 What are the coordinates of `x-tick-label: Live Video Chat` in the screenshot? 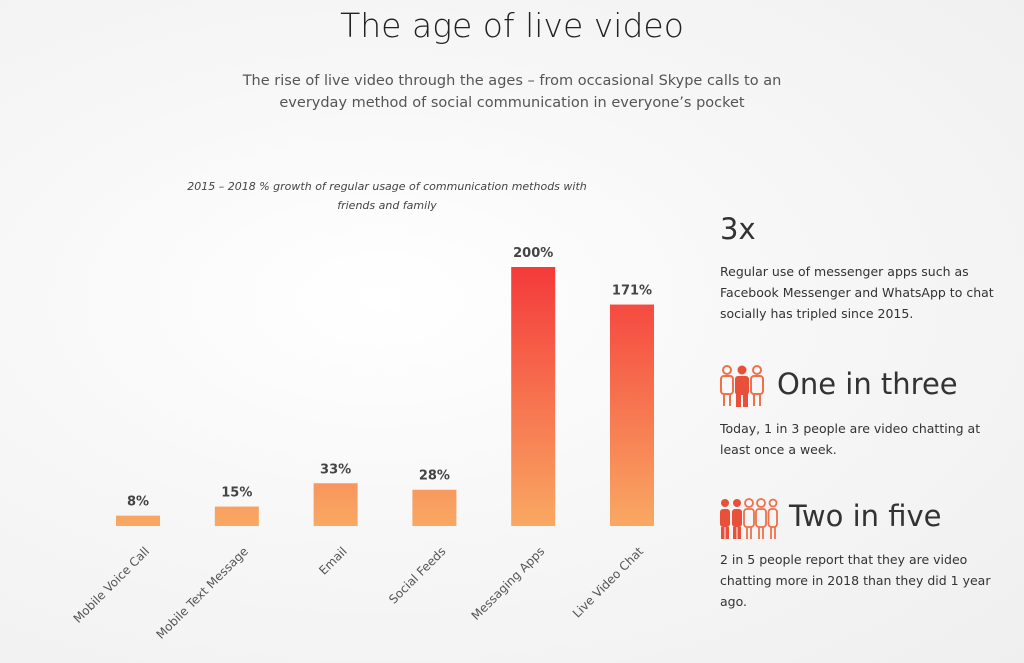 It's located at (608, 582).